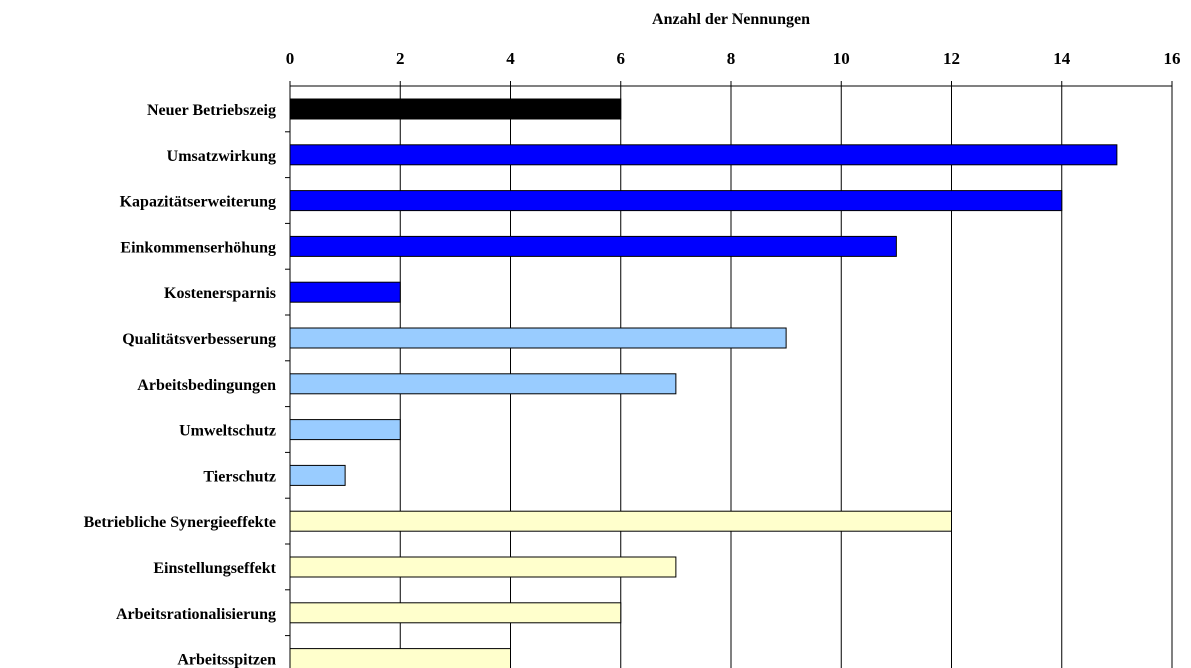  Describe the element at coordinates (951, 58) in the screenshot. I see `x-tick-label: 12` at that location.